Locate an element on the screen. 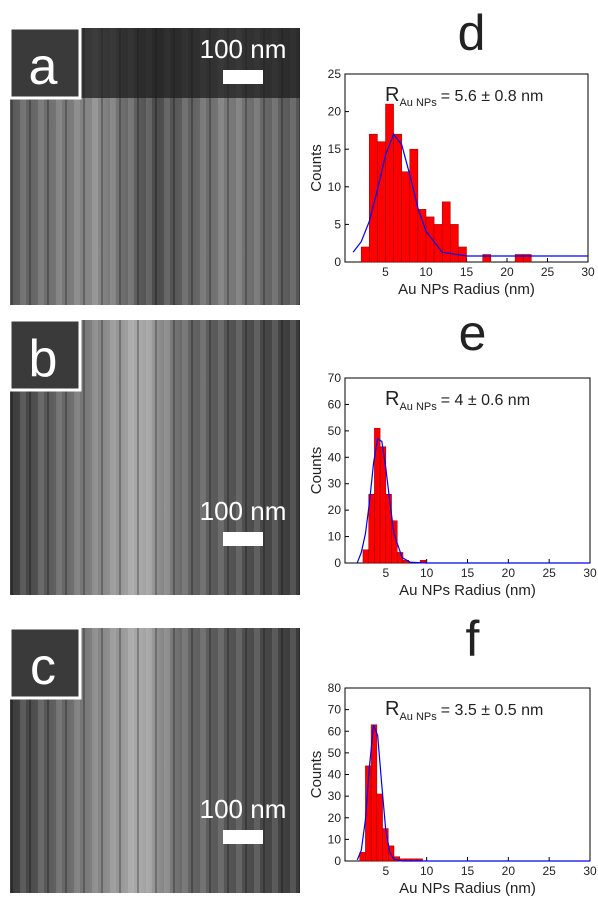  panel-title: f is located at coordinates (473, 639).